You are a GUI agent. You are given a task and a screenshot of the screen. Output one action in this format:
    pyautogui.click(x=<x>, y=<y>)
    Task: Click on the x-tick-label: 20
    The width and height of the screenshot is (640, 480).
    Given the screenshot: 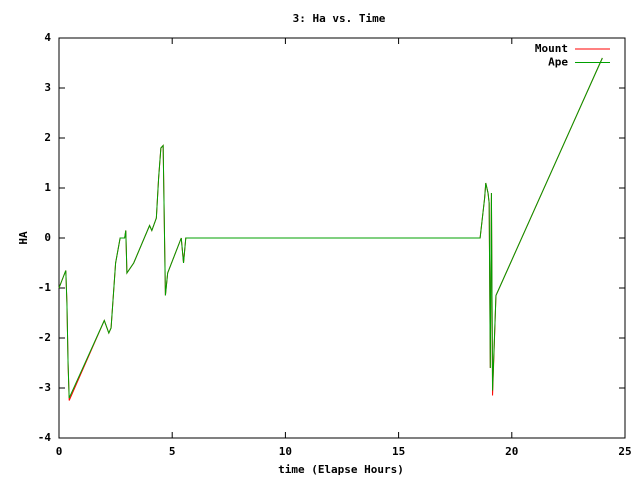 What is the action you would take?
    pyautogui.click(x=511, y=451)
    